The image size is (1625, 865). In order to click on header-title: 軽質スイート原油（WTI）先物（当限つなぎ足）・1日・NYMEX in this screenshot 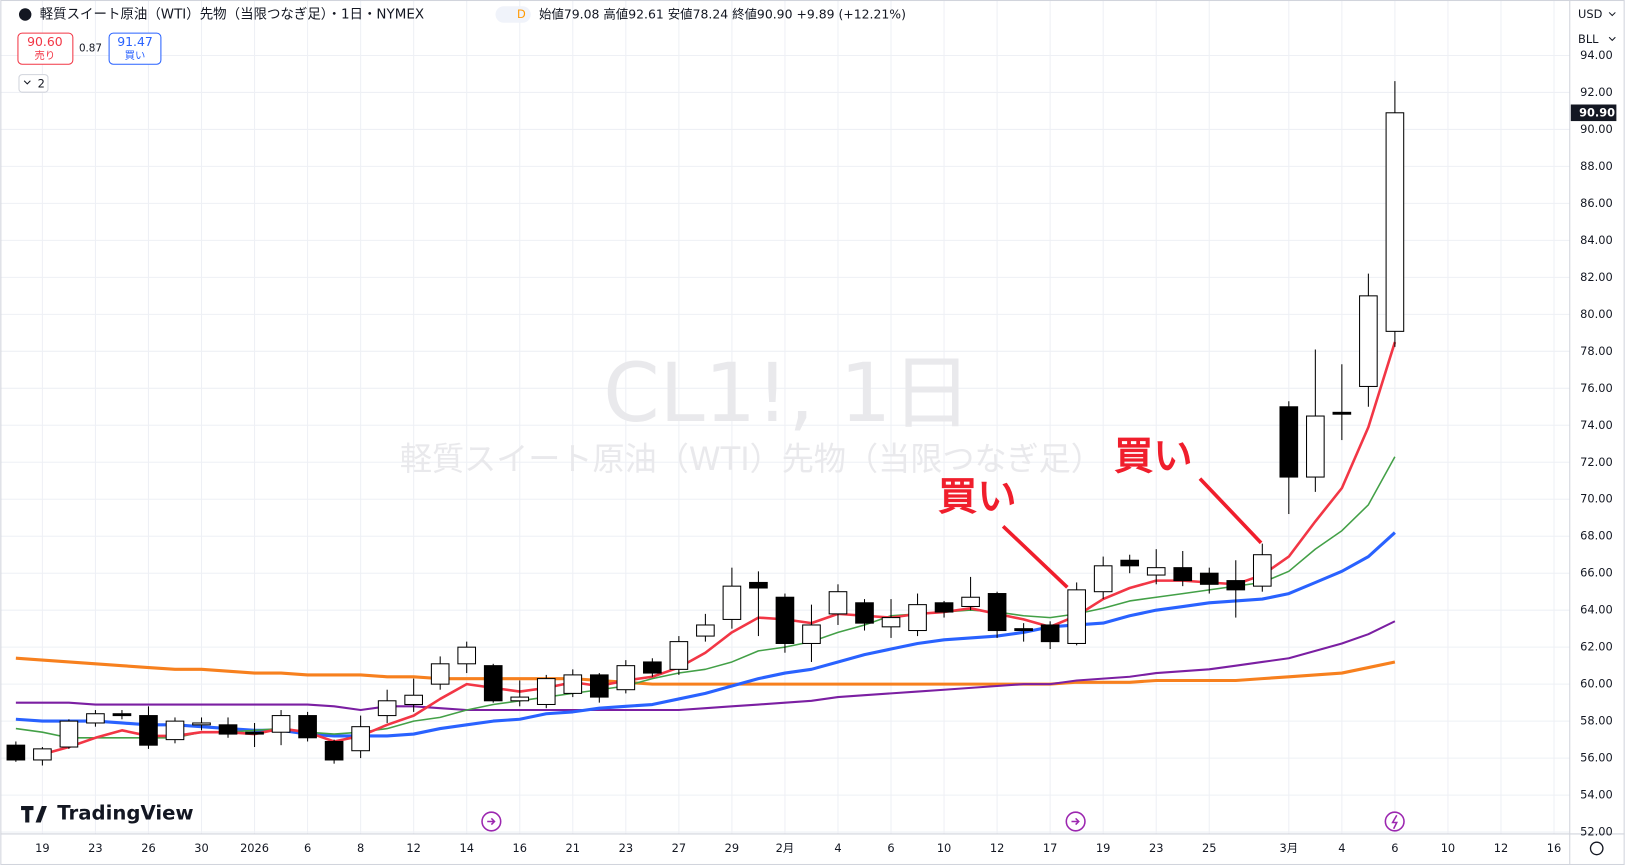, I will do `click(232, 15)`.